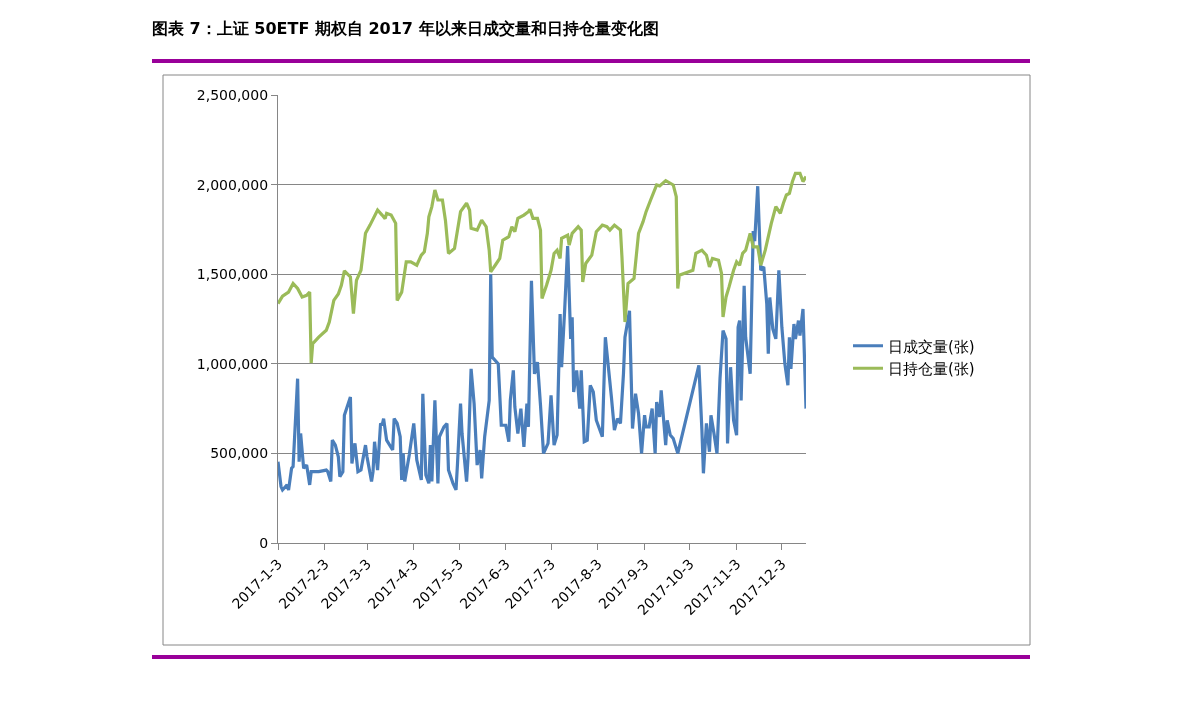 This screenshot has height=725, width=1191. I want to click on y-tick-label: 2,000,000, so click(232, 184).